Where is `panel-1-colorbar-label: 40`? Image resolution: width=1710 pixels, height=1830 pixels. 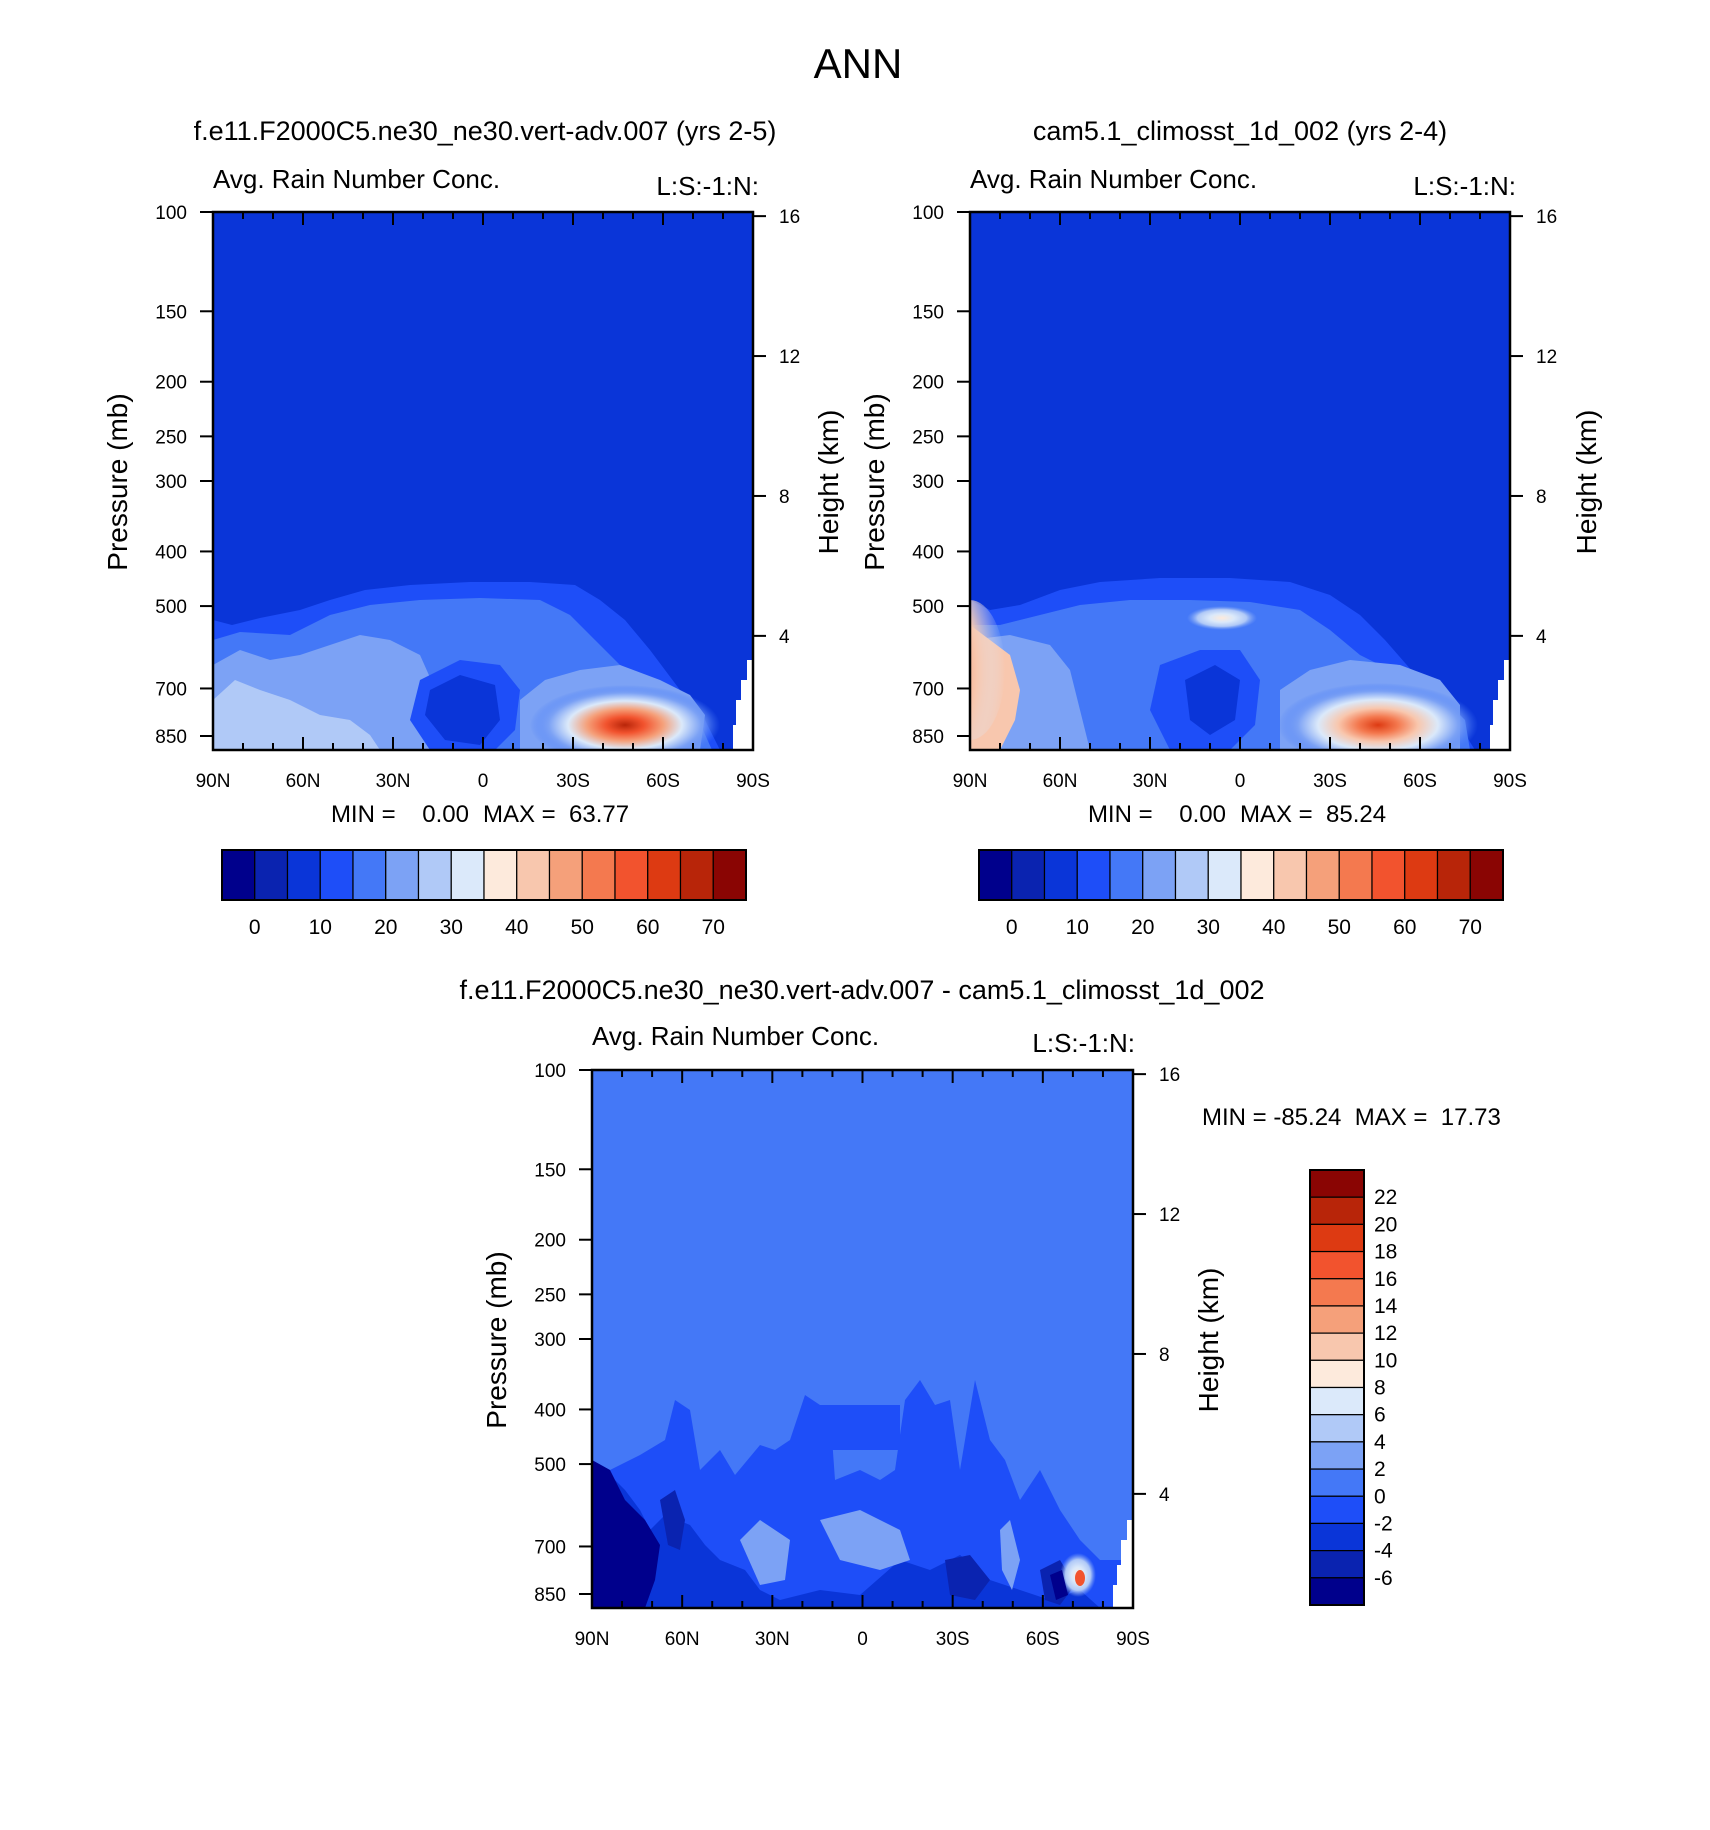
panel-1-colorbar-label: 40 is located at coordinates (516, 927).